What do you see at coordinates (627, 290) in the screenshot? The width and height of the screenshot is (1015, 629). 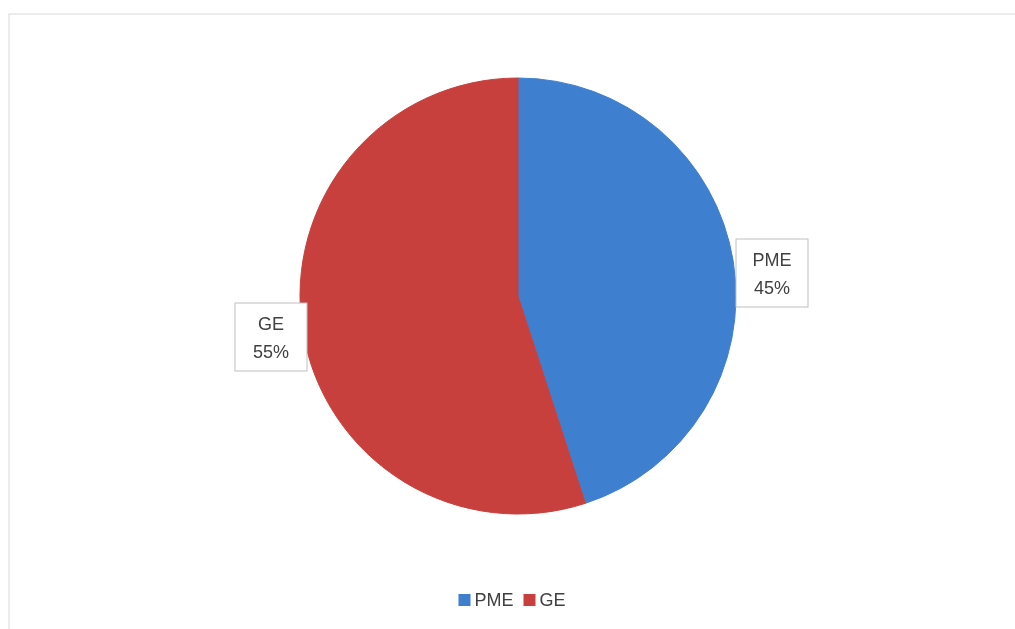 I see `pie-slice` at bounding box center [627, 290].